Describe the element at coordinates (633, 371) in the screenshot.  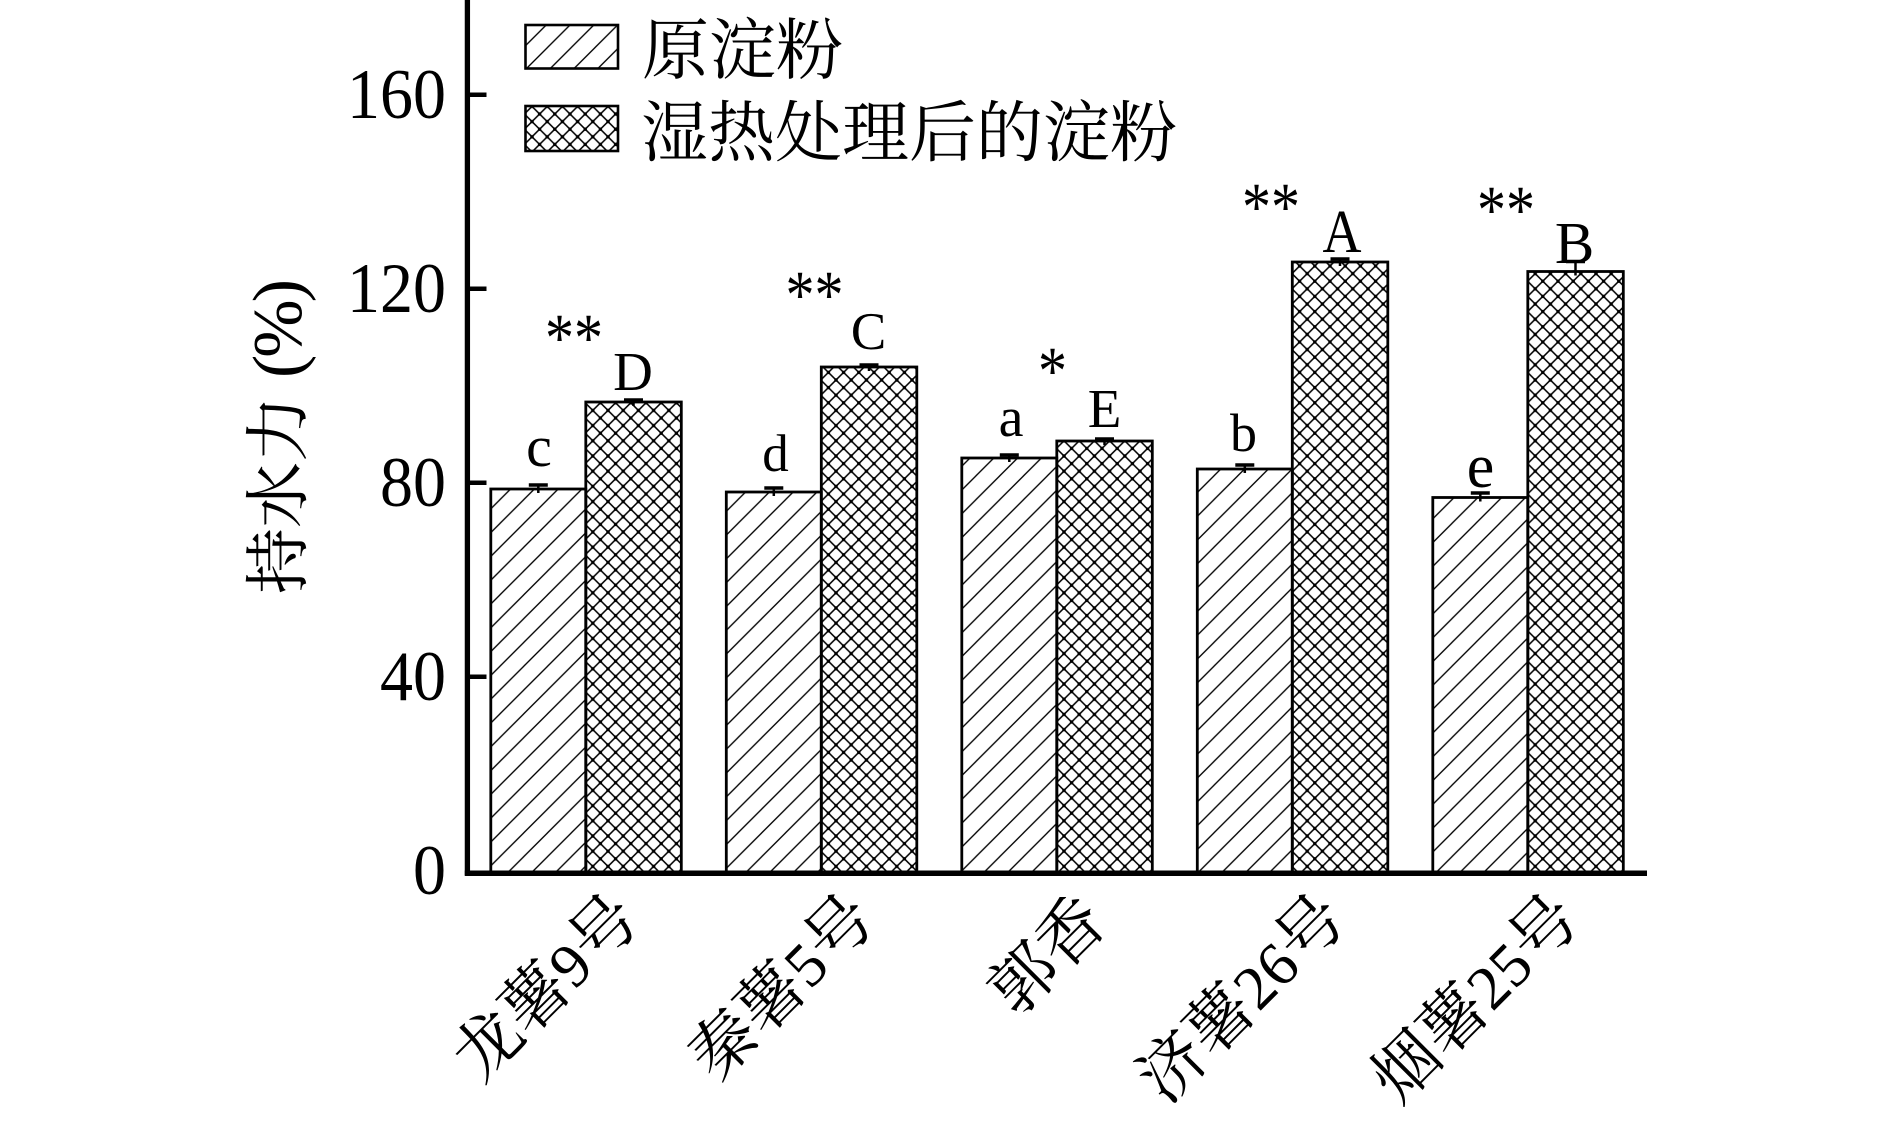
I see `svg-text: D` at that location.